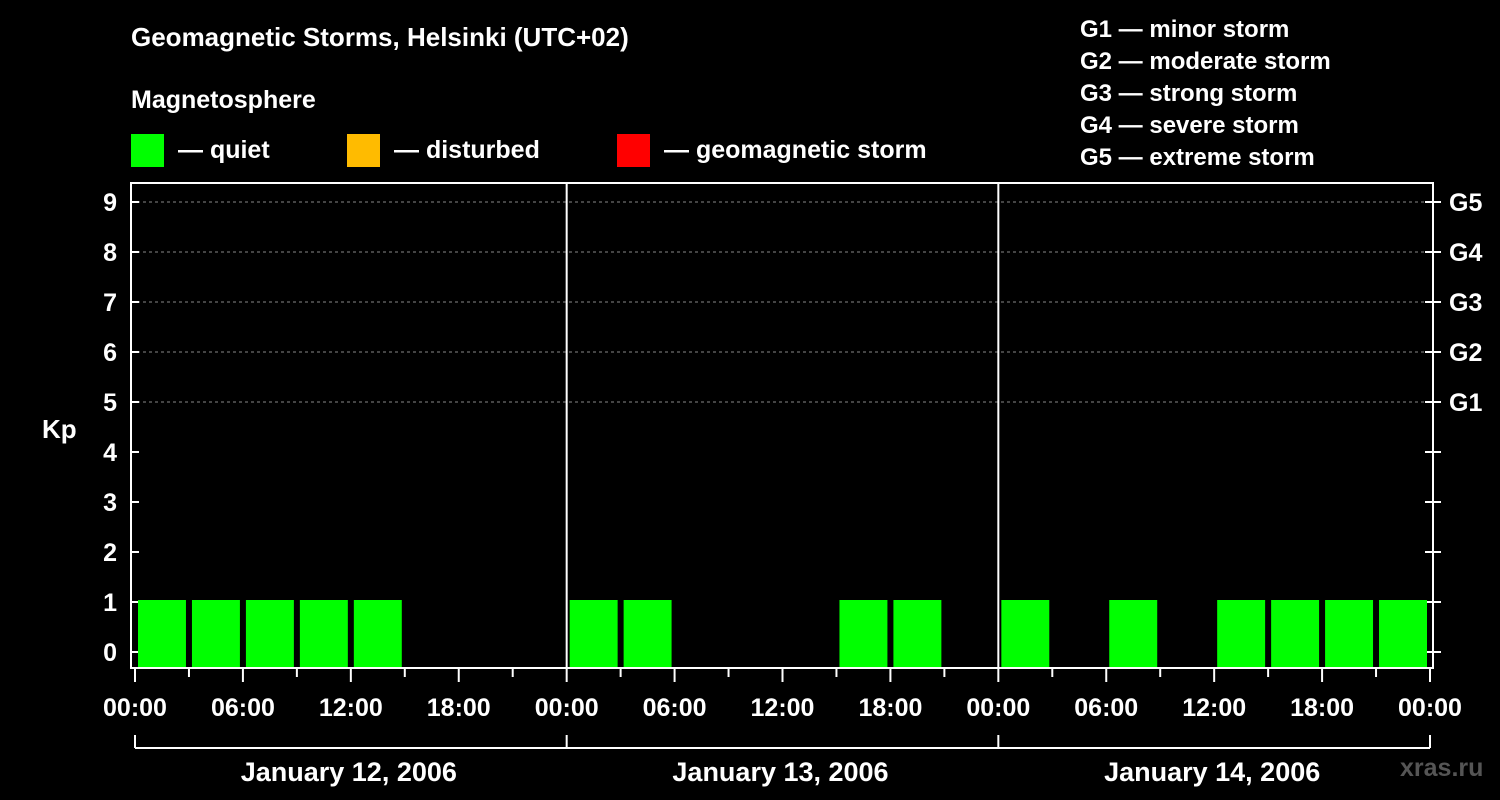 This screenshot has width=1500, height=800. What do you see at coordinates (1189, 125) in the screenshot?
I see `storm-scale-g4: G4 — severe storm` at bounding box center [1189, 125].